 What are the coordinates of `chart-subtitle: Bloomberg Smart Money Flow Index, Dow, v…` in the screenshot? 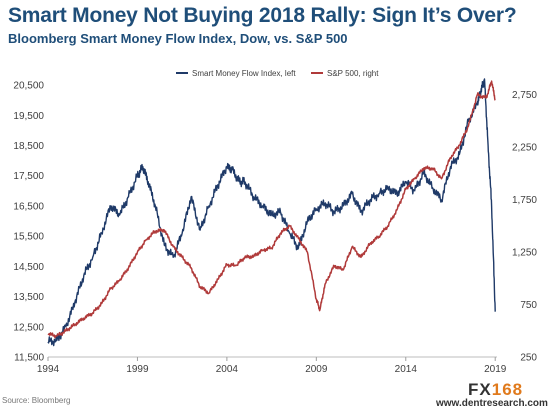 It's located at (178, 38).